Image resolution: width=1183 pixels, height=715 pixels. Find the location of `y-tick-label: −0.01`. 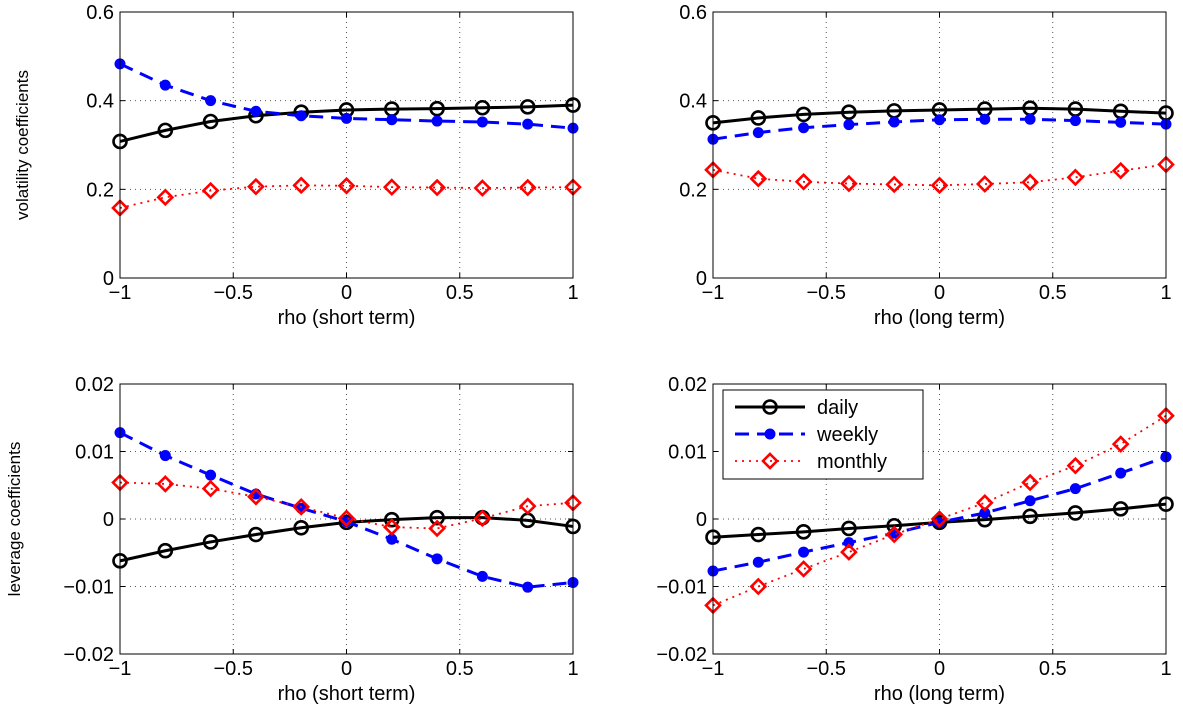

y-tick-label: −0.01 is located at coordinates (681, 588).